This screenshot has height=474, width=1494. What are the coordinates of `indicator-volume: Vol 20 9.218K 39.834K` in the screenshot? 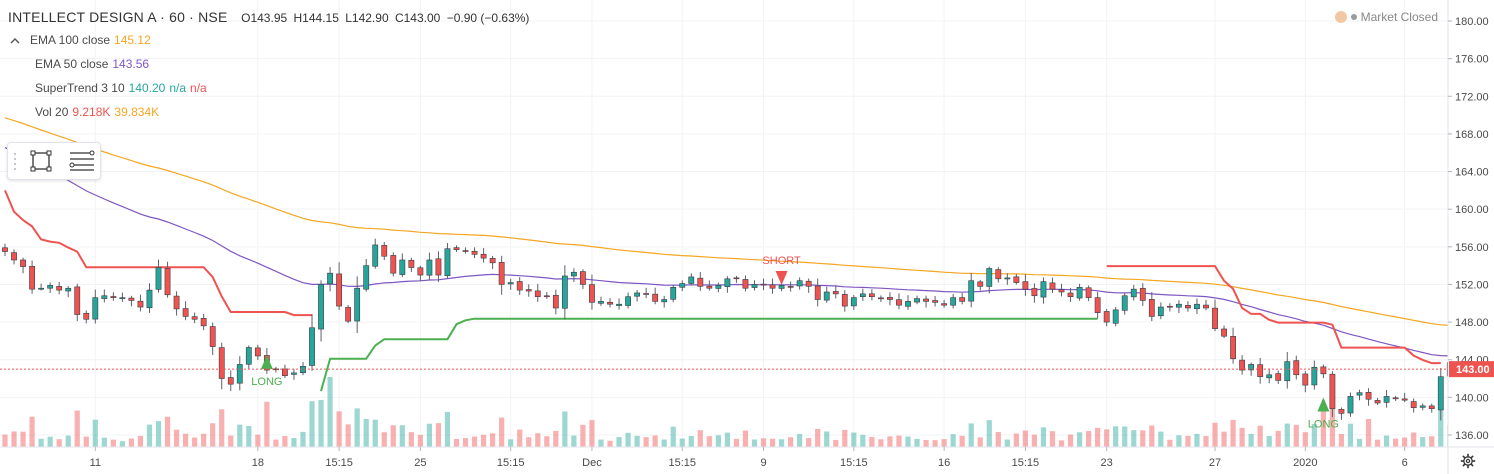 It's located at (97, 112).